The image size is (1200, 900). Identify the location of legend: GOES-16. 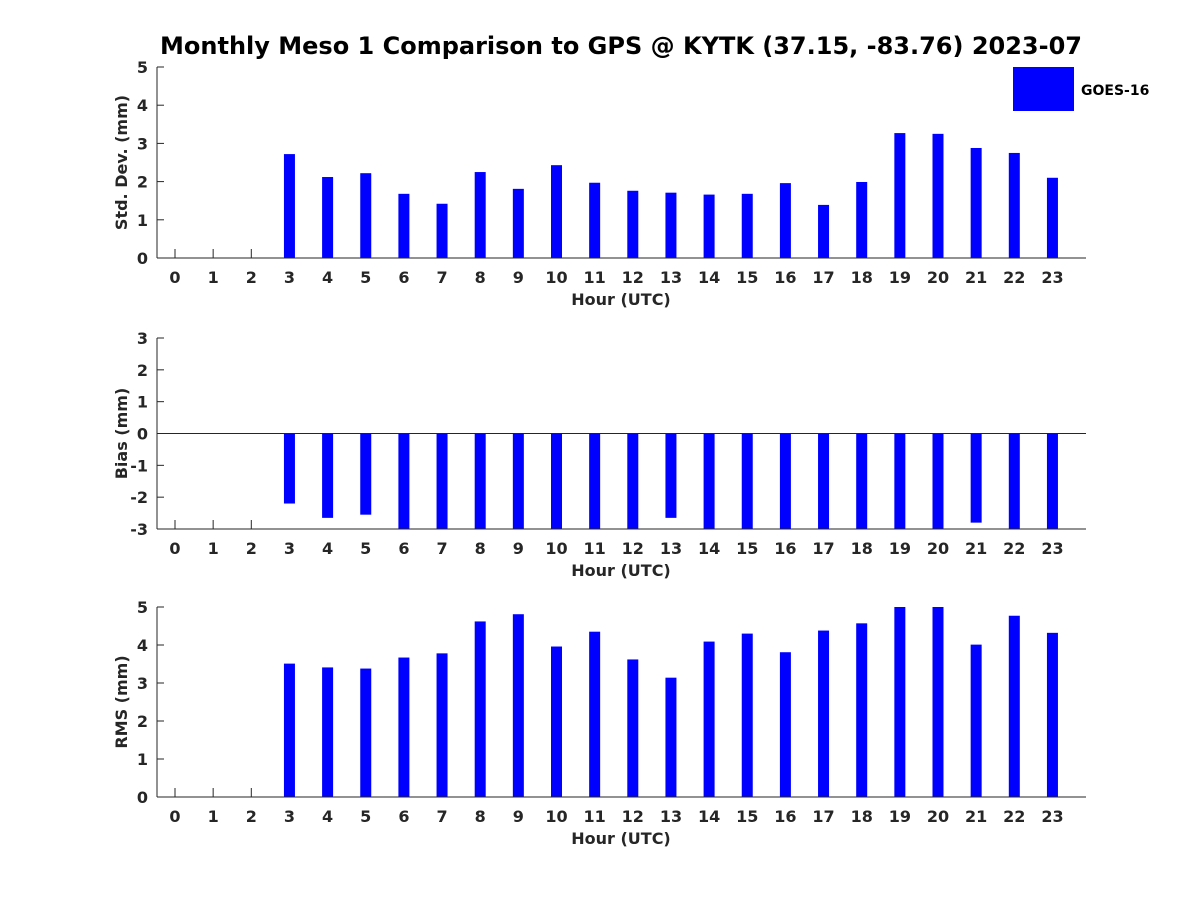
(1081, 89).